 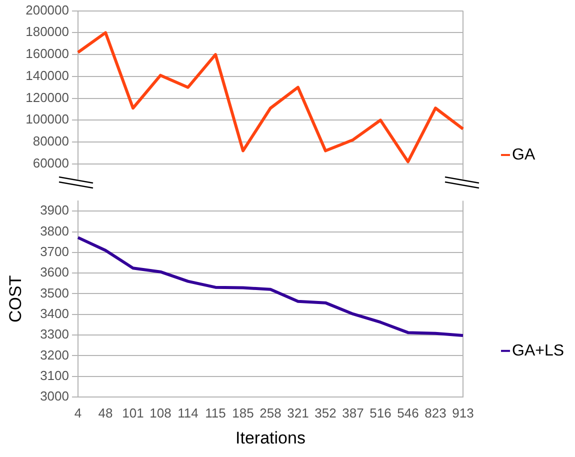 I want to click on legend-label: GA, so click(x=524, y=155).